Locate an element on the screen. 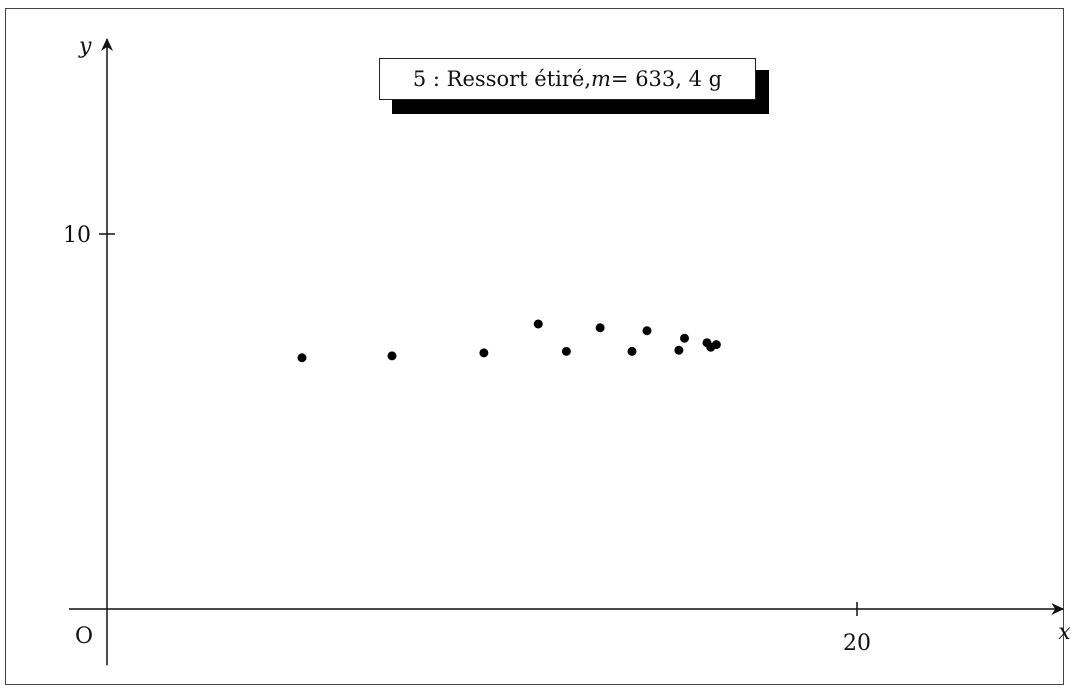 Image resolution: width=1072 pixels, height=689 pixels. title-text-before: 5 : Ressort étiré, is located at coordinates (501, 79).